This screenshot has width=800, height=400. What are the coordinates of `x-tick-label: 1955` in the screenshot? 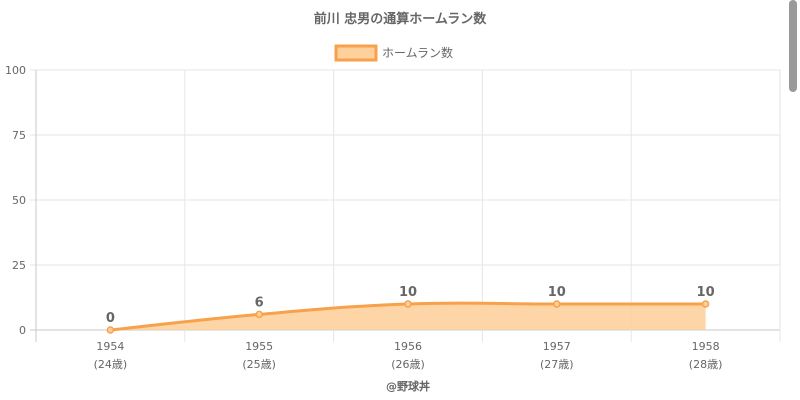 It's located at (259, 346).